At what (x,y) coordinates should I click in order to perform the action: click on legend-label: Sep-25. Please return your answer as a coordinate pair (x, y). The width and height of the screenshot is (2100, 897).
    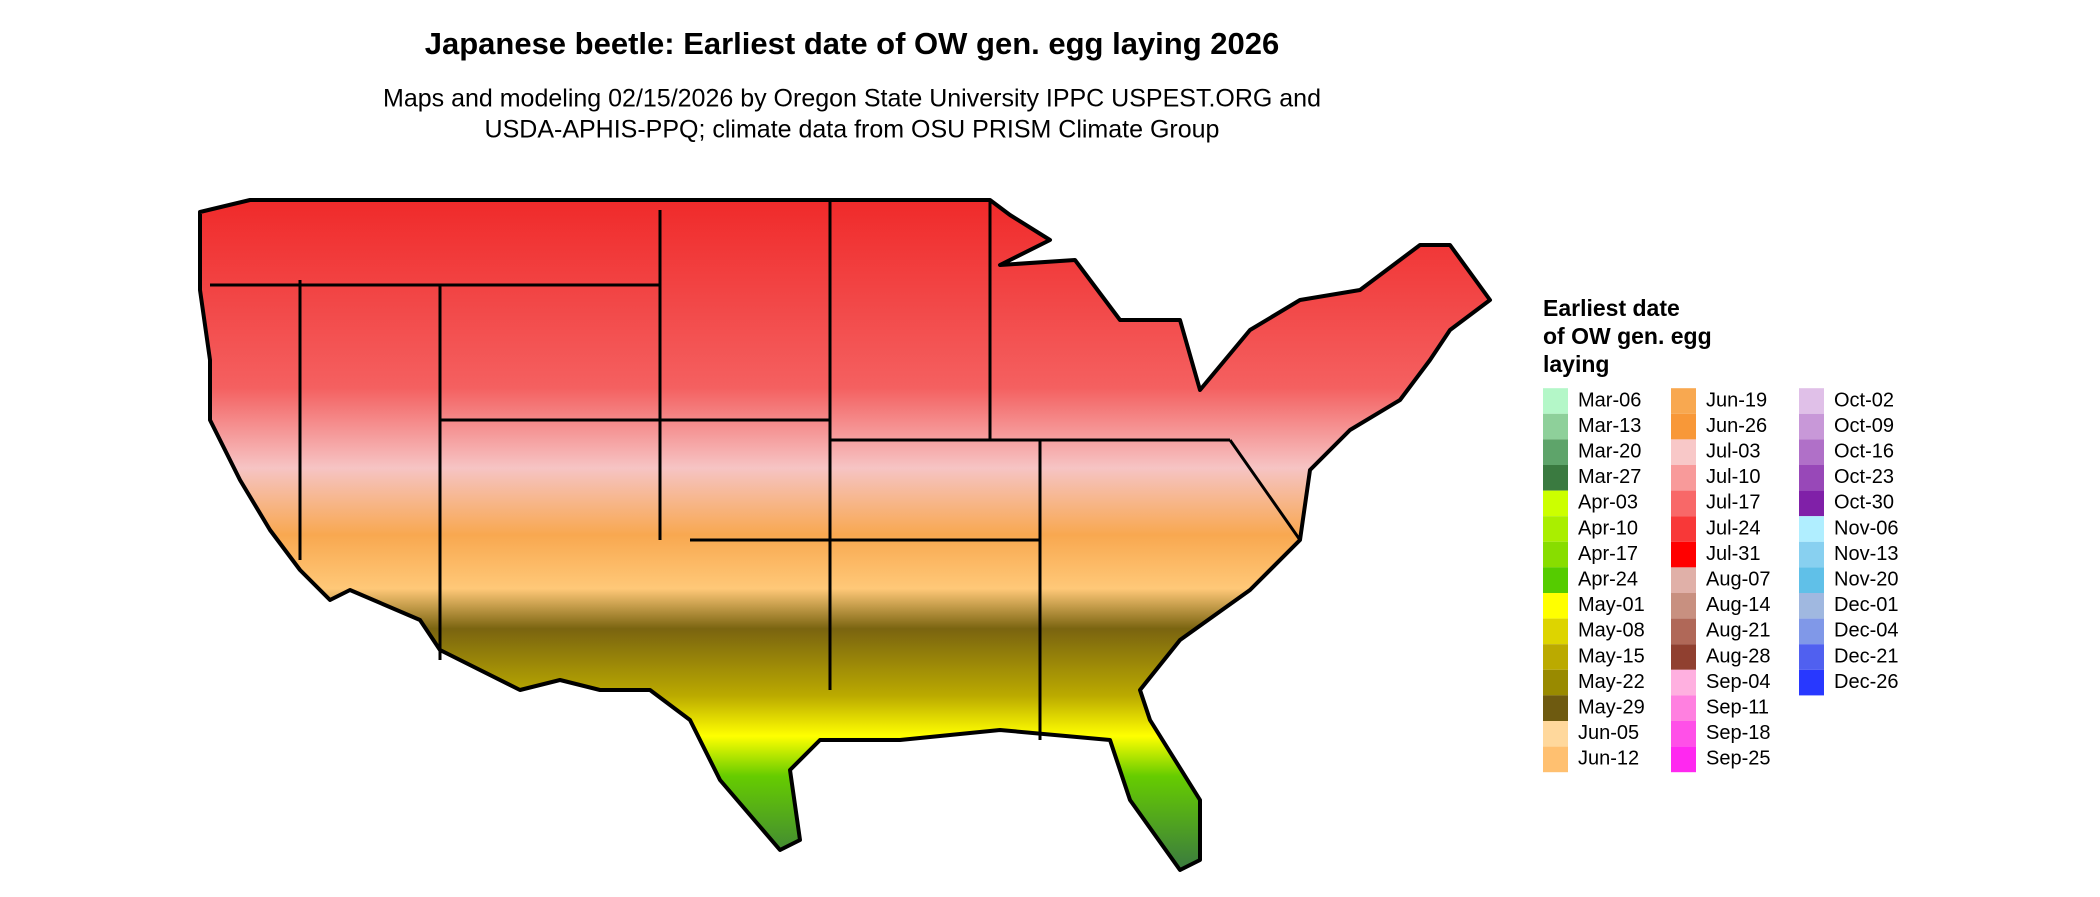
    Looking at the image, I should click on (1738, 759).